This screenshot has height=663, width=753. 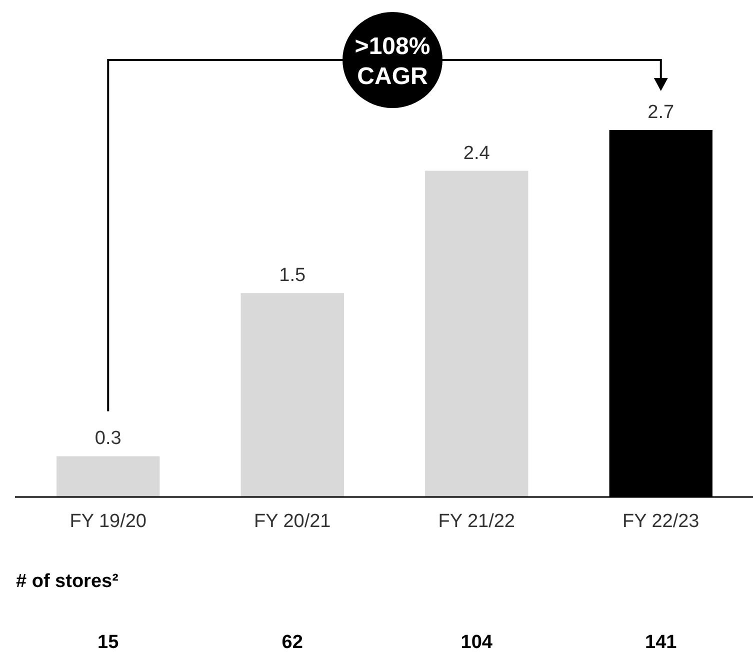 What do you see at coordinates (108, 439) in the screenshot?
I see `data-label: 0.3` at bounding box center [108, 439].